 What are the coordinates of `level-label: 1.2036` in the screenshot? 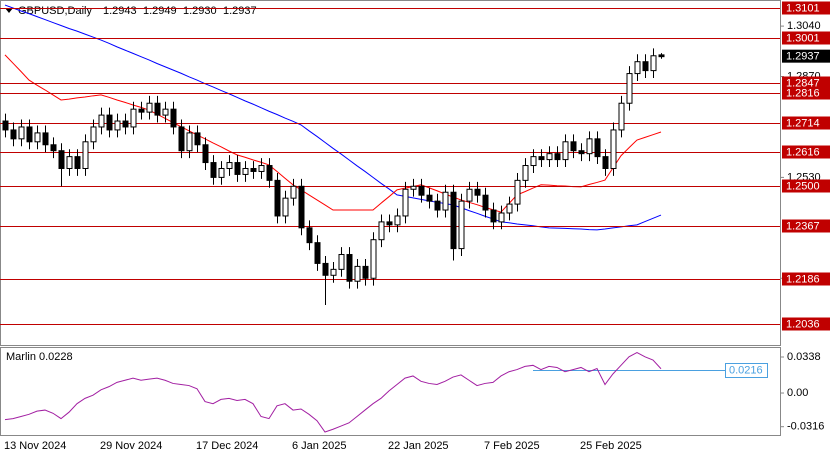 It's located at (803, 324).